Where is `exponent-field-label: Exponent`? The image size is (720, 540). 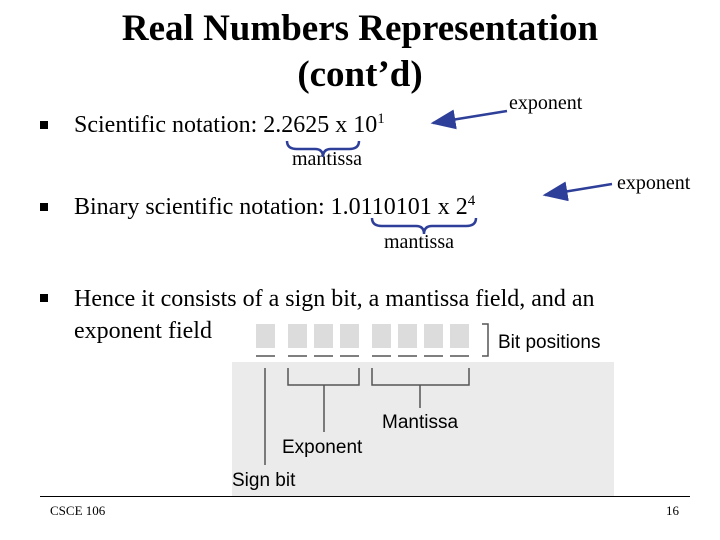 exponent-field-label: Exponent is located at coordinates (322, 447).